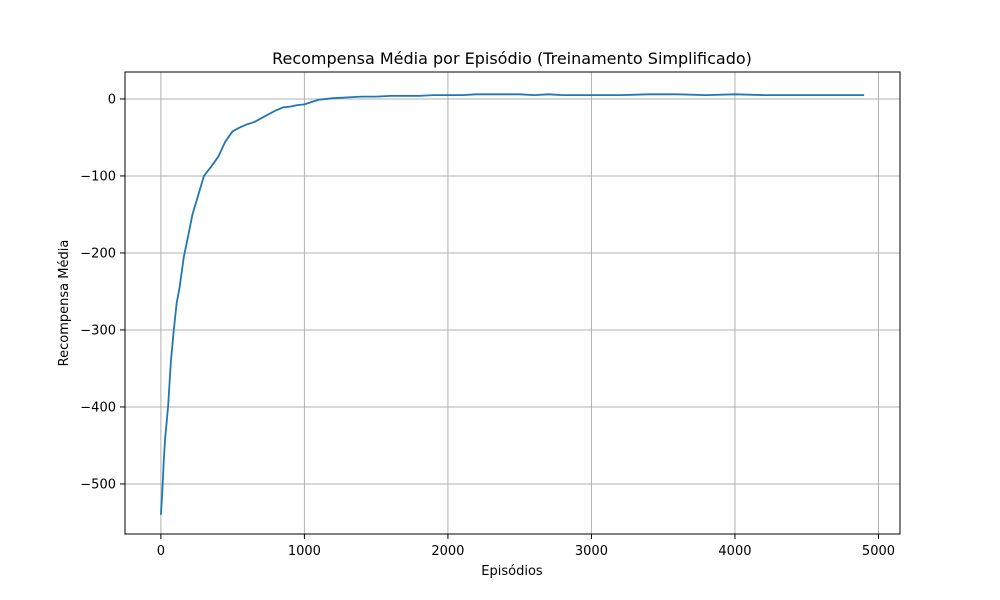 The image size is (1000, 600). Describe the element at coordinates (878, 551) in the screenshot. I see `x-tick-label: 5000` at that location.